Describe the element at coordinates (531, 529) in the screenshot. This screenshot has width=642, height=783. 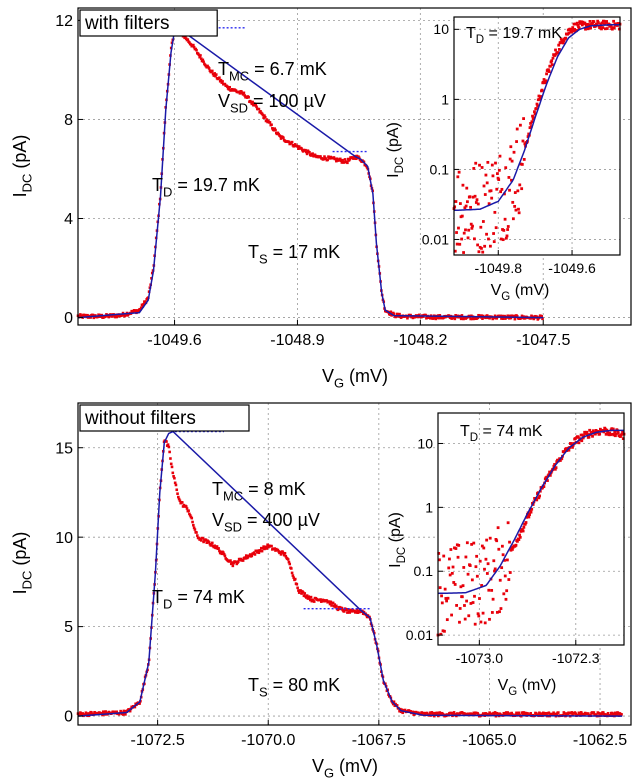
I see `plot-area` at that location.